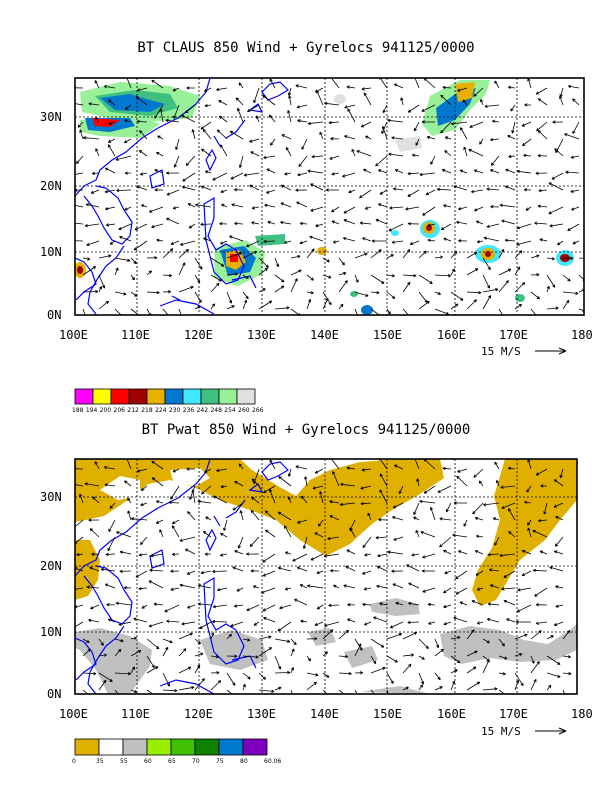  What do you see at coordinates (147, 410) in the screenshot?
I see `colorbar-tick-label: 218` at bounding box center [147, 410].